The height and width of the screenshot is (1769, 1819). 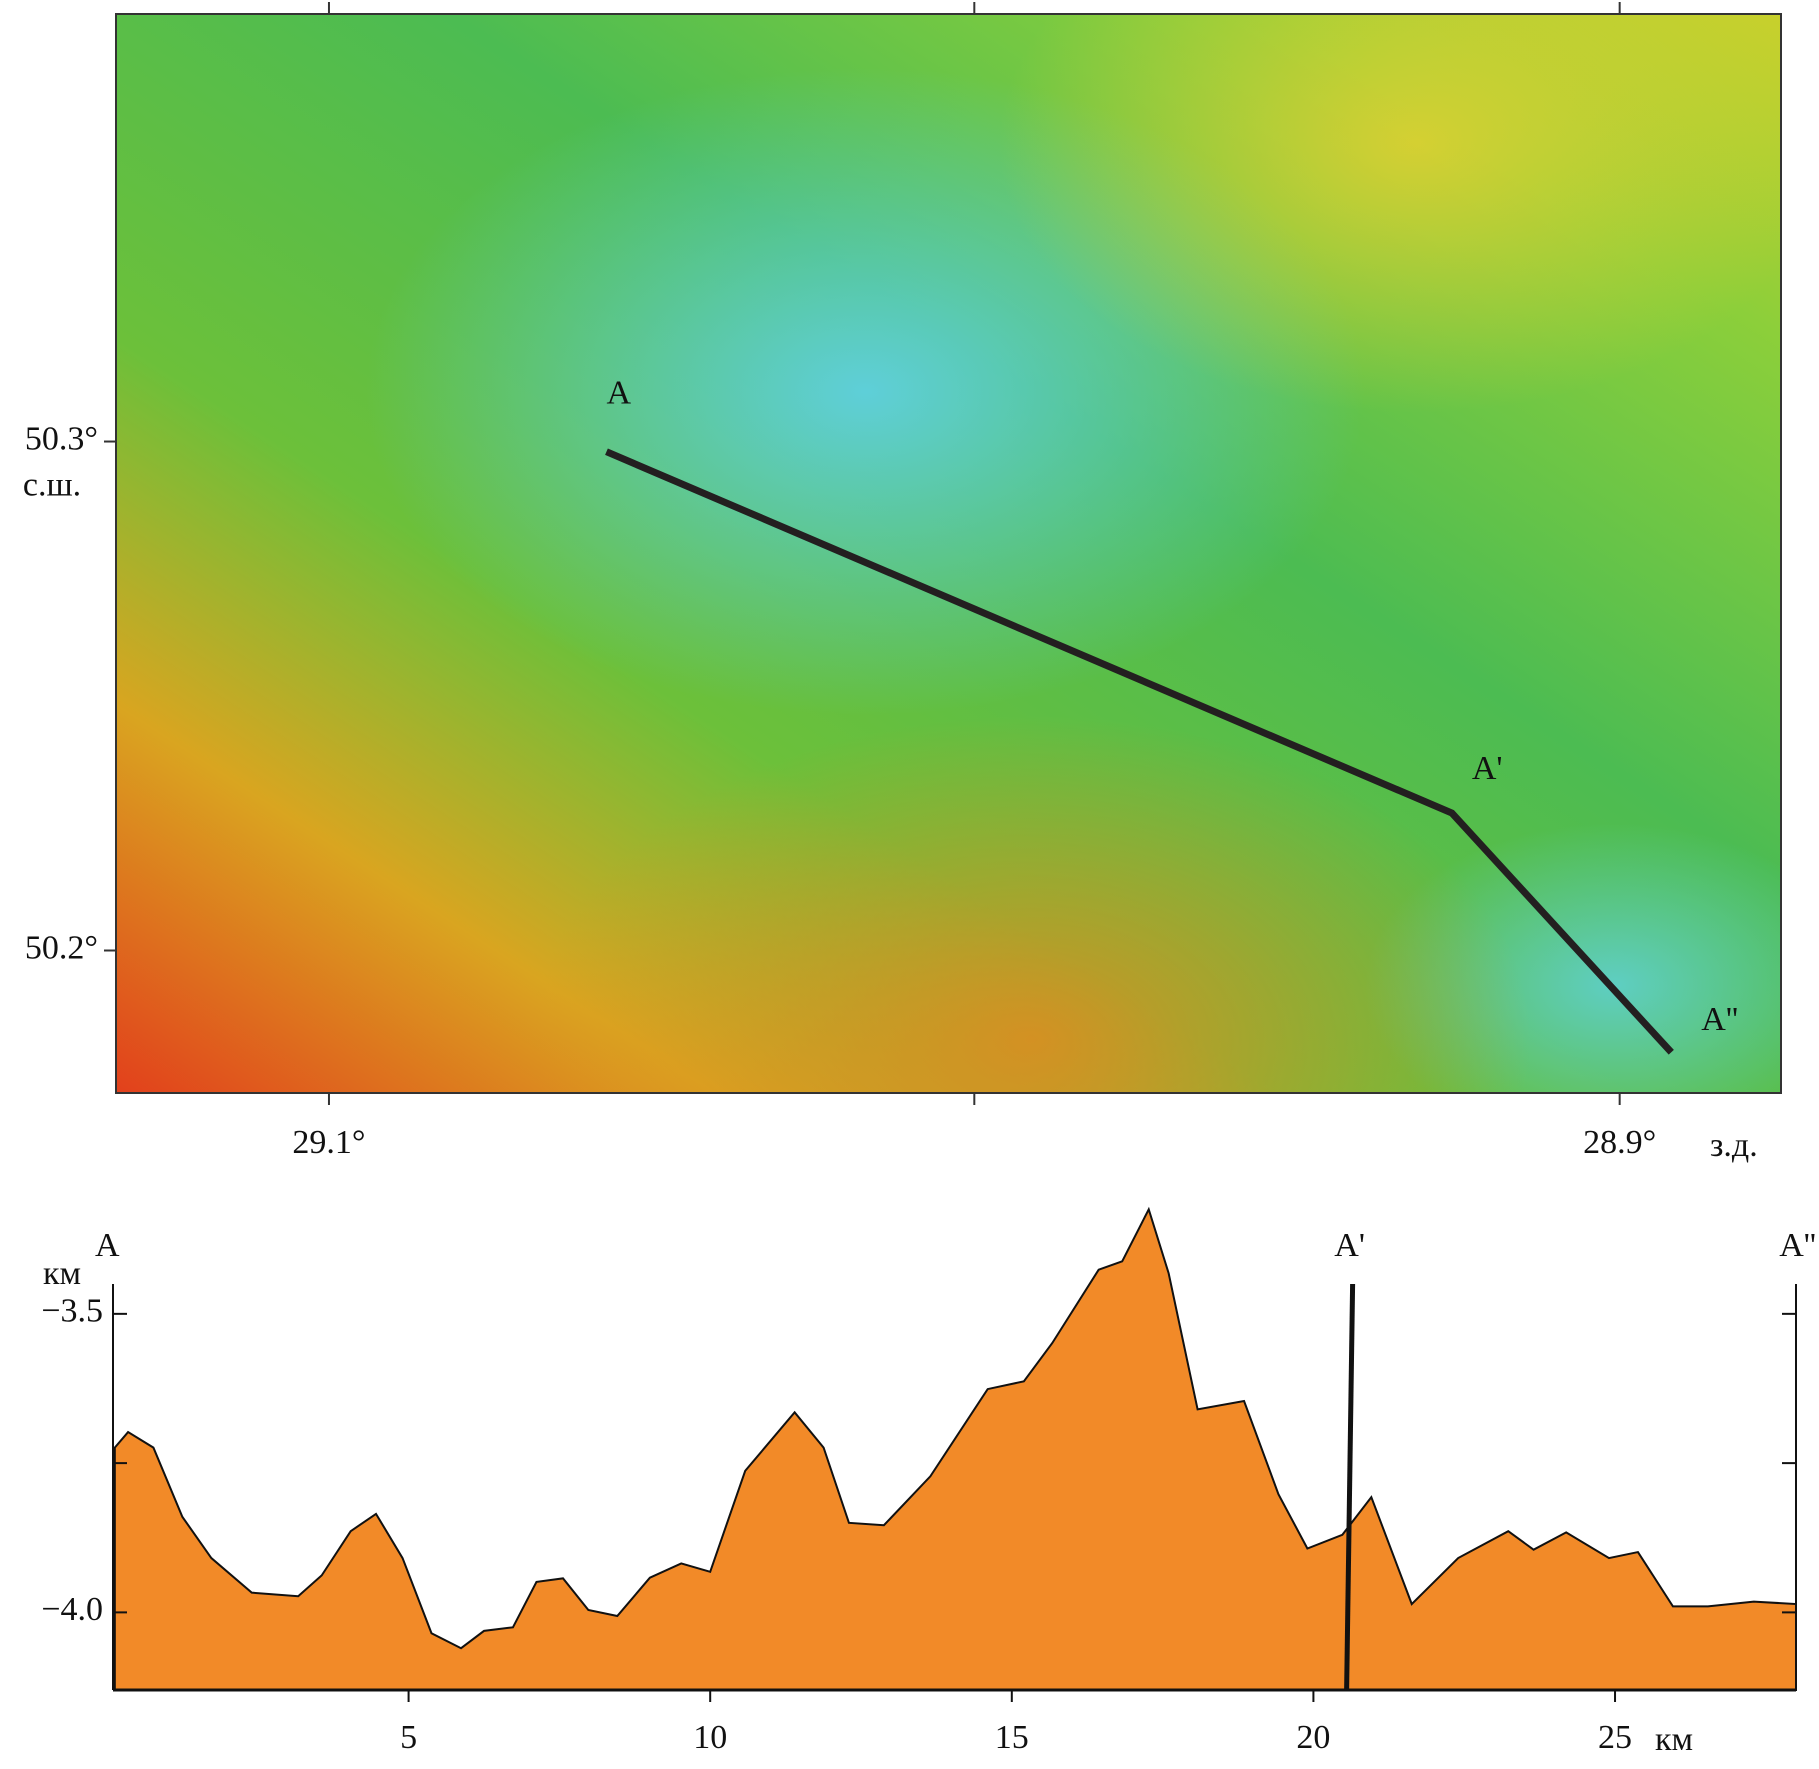 What do you see at coordinates (72, 1311) in the screenshot?
I see `y-tick-label: −3.5` at bounding box center [72, 1311].